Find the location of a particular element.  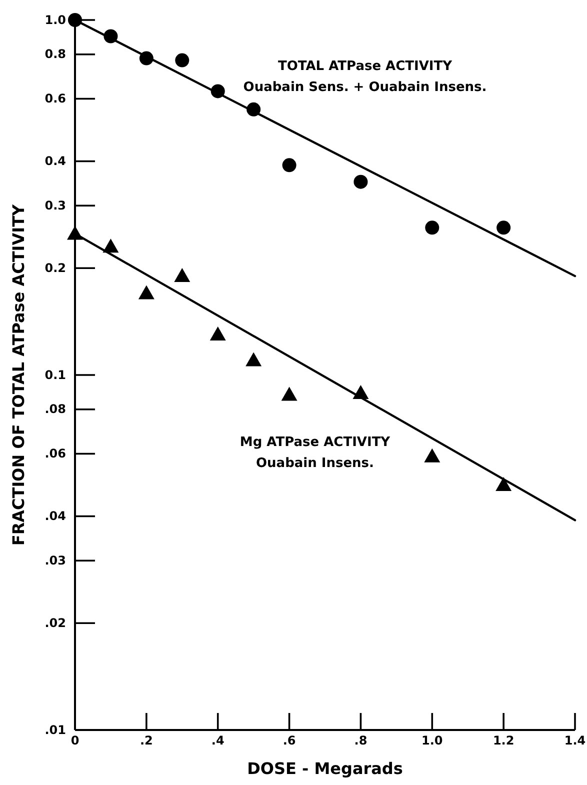

y-tick-label: 0.1 is located at coordinates (55, 375).